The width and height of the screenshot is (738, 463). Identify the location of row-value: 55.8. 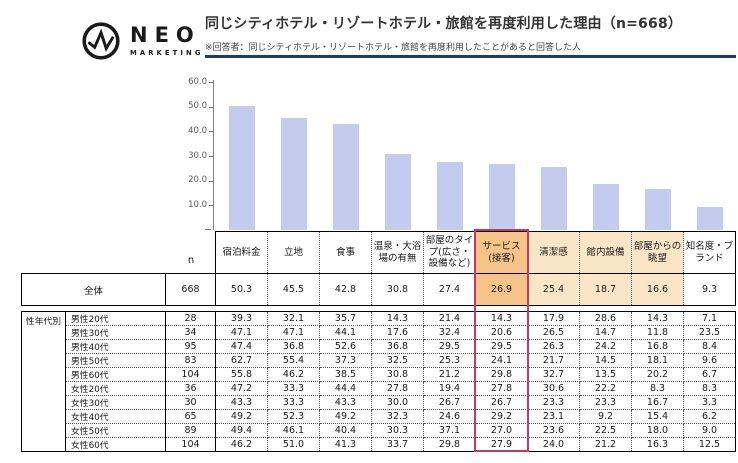
(241, 374).